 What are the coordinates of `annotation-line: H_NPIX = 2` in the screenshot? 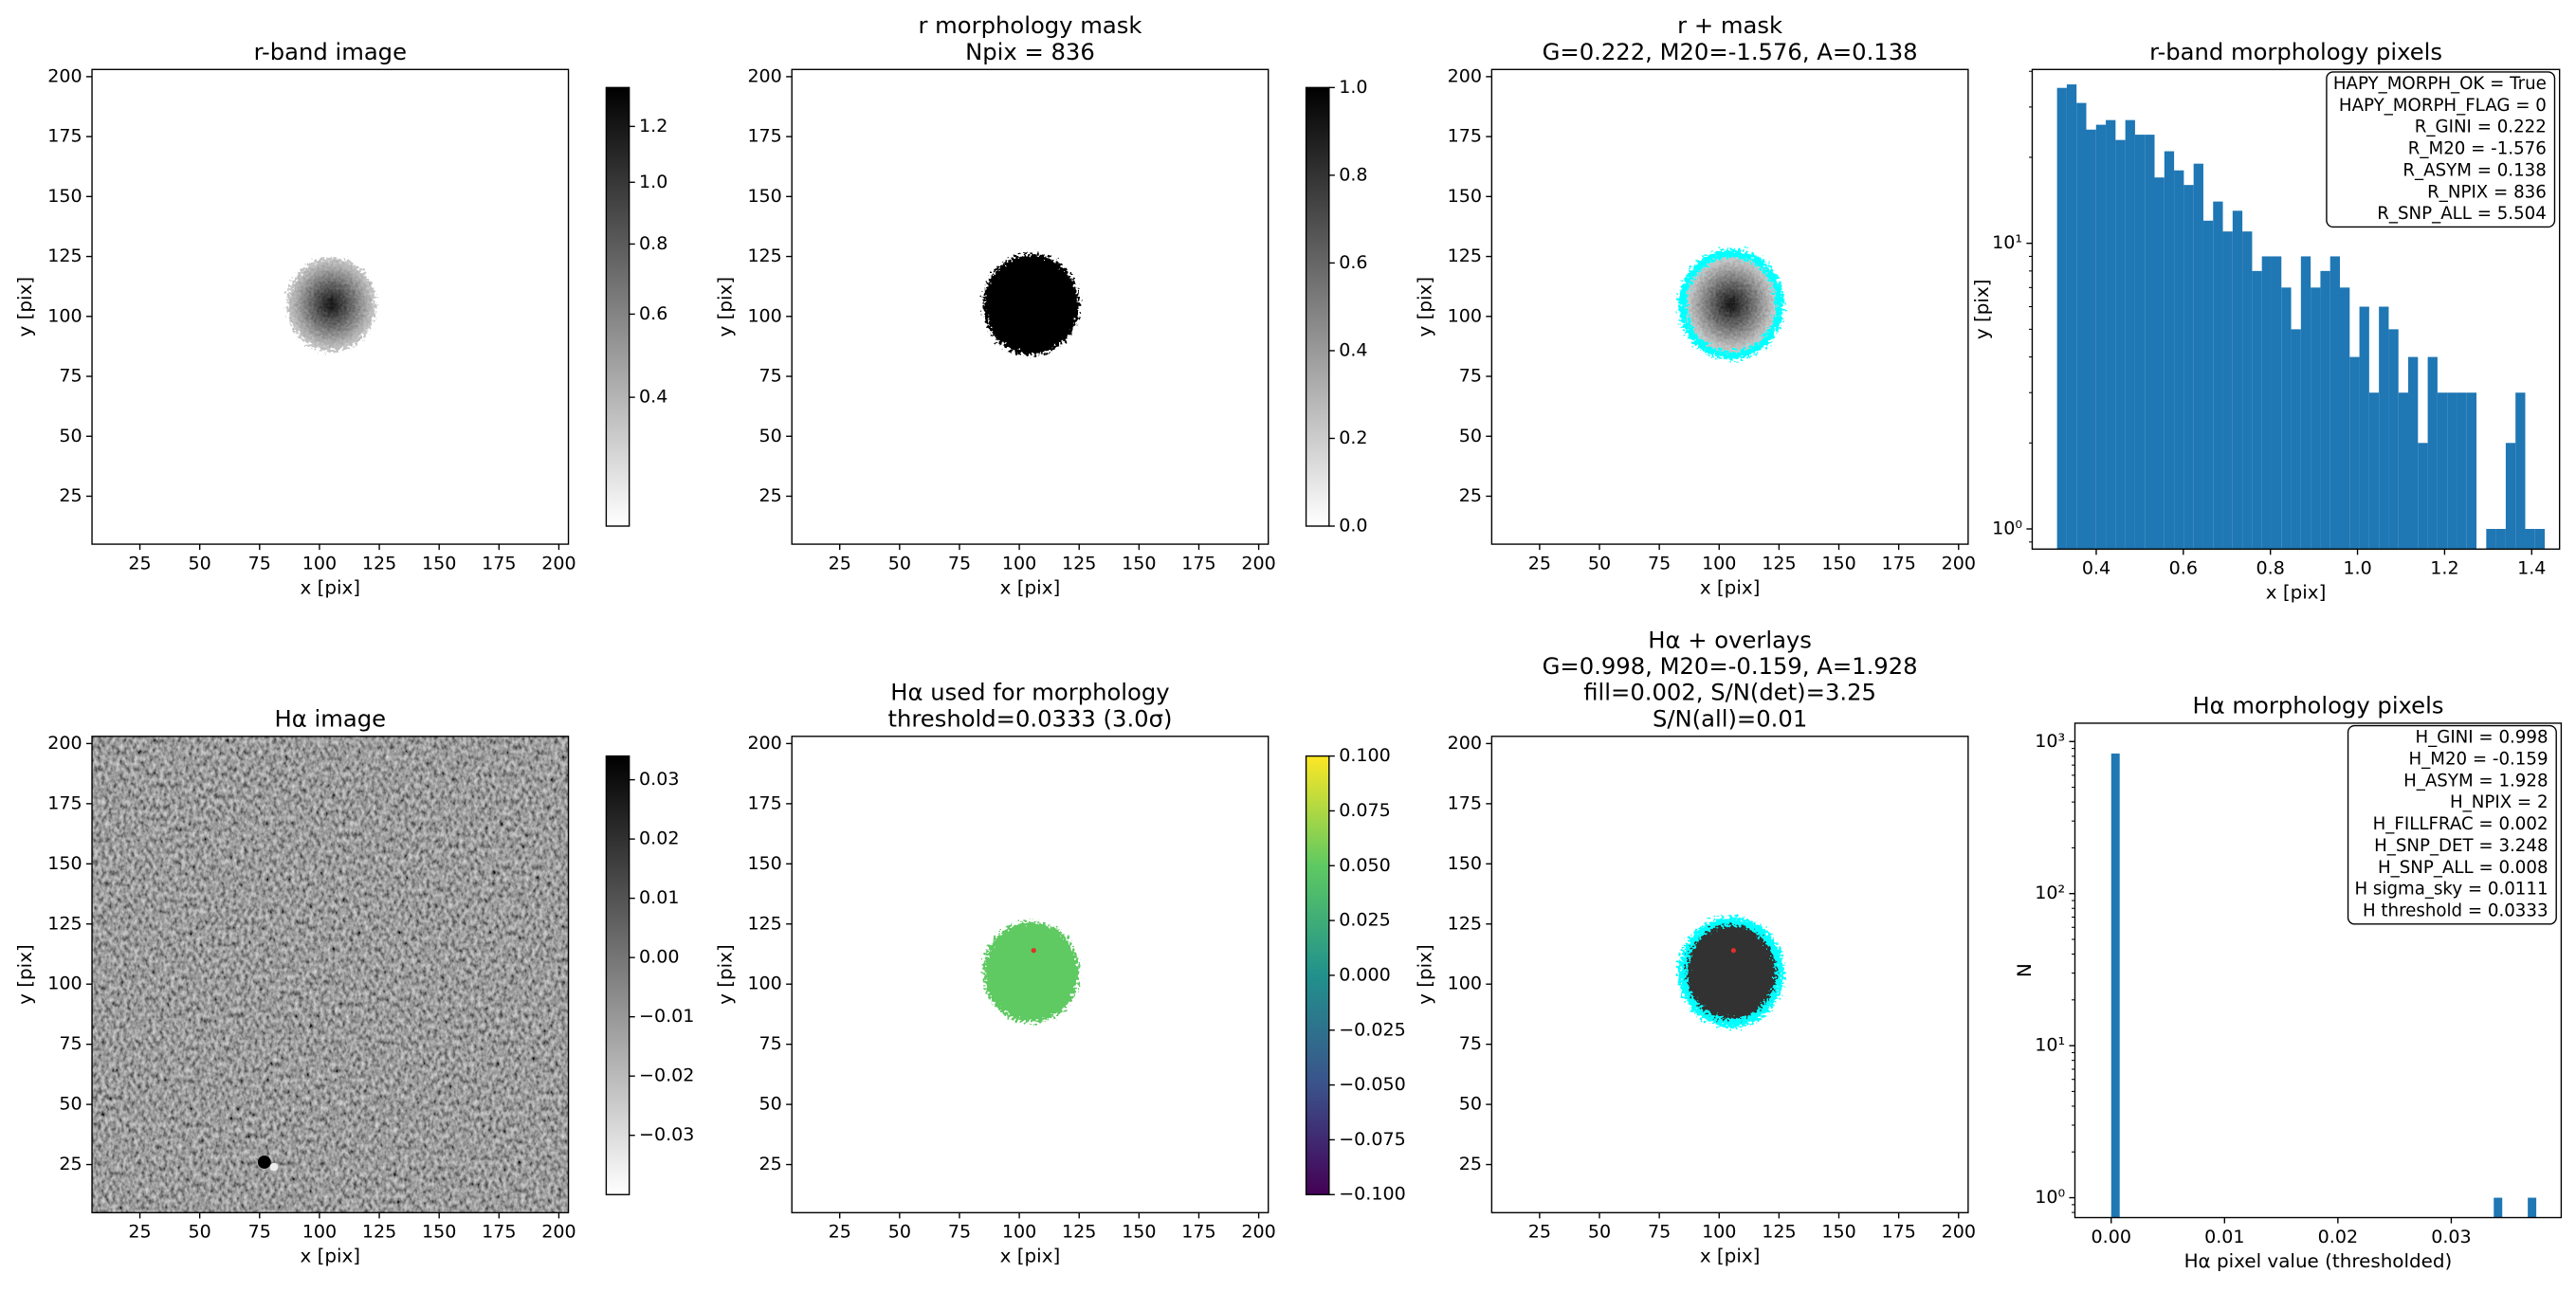 It's located at (2499, 802).